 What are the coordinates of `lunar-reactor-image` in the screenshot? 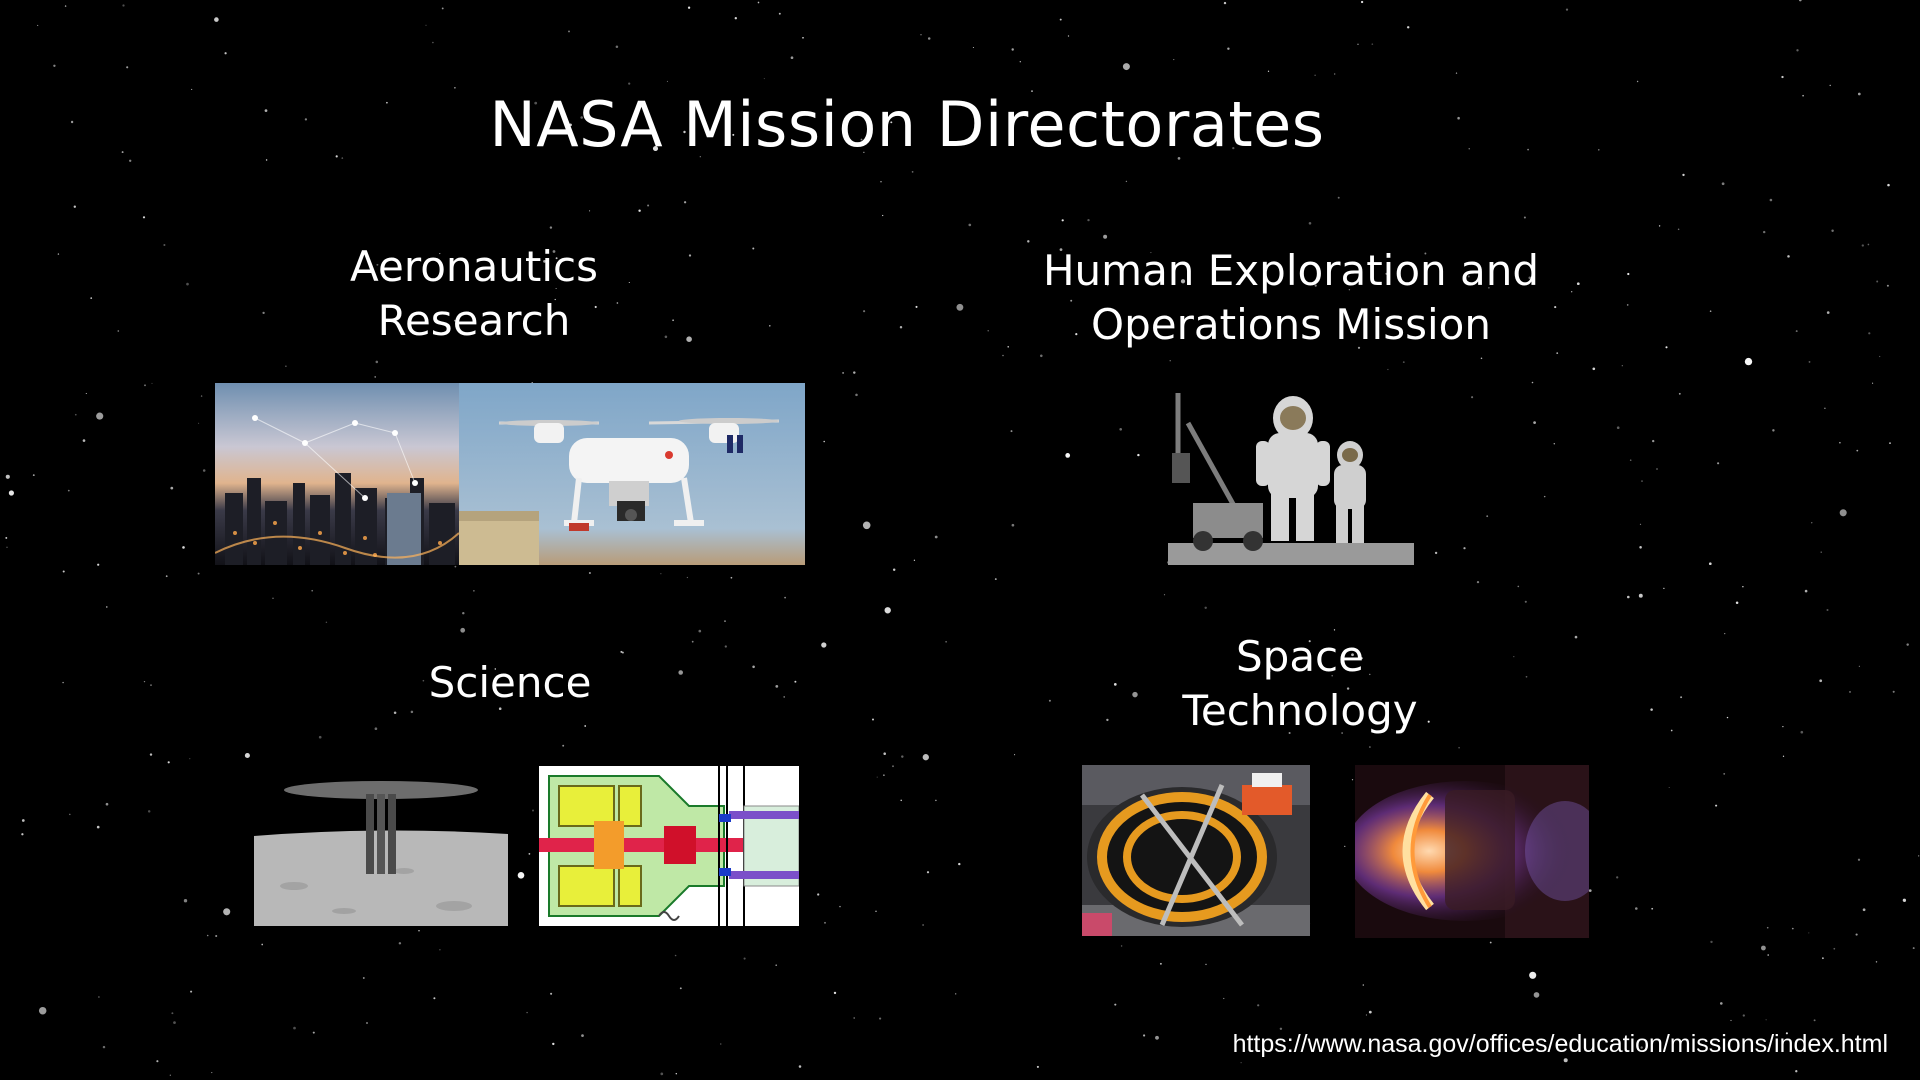 It's located at (381, 851).